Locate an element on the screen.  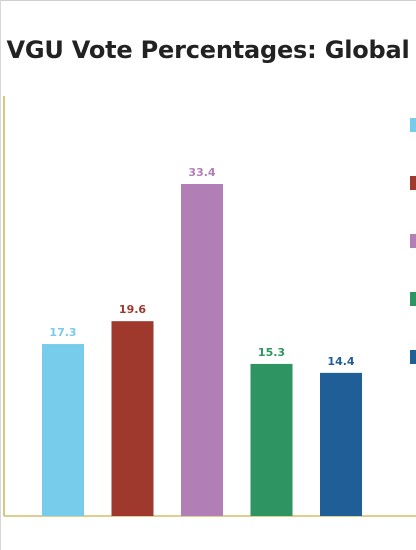
bar-value-label: 14.4 is located at coordinates (340, 361).